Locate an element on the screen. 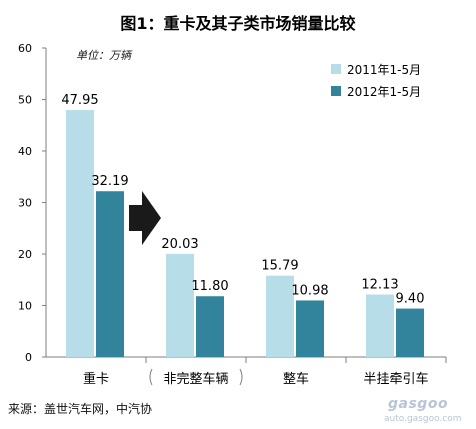 The height and width of the screenshot is (429, 476). source-note: 来源：盖世汽车网，中汽协 is located at coordinates (80, 409).